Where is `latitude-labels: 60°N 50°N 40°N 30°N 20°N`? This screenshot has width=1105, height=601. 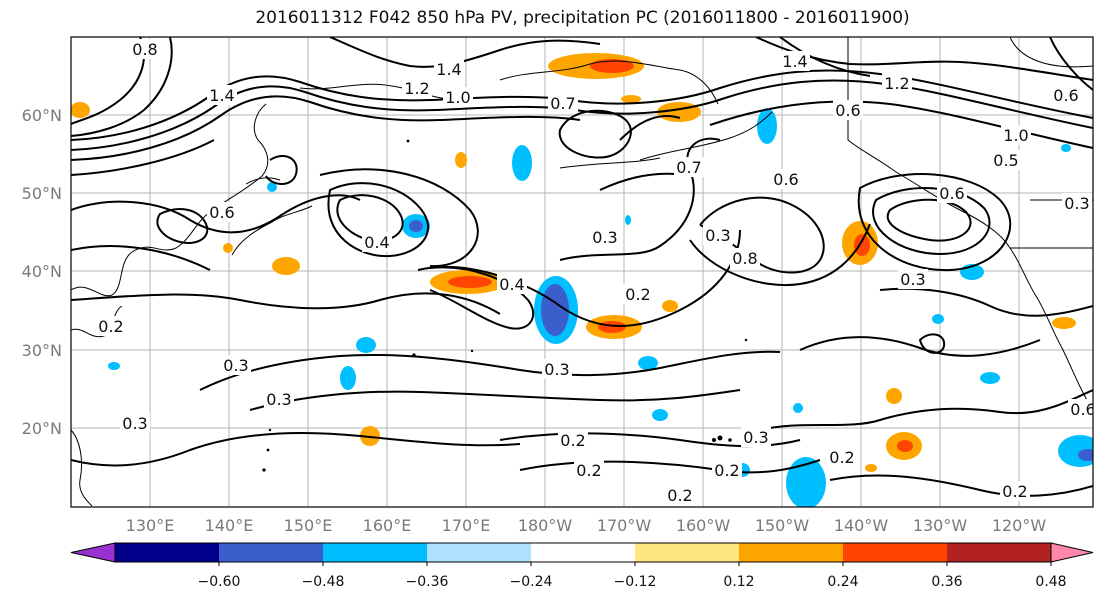
latitude-labels: 60°N 50°N 40°N 30°N 20°N is located at coordinates (42, 272).